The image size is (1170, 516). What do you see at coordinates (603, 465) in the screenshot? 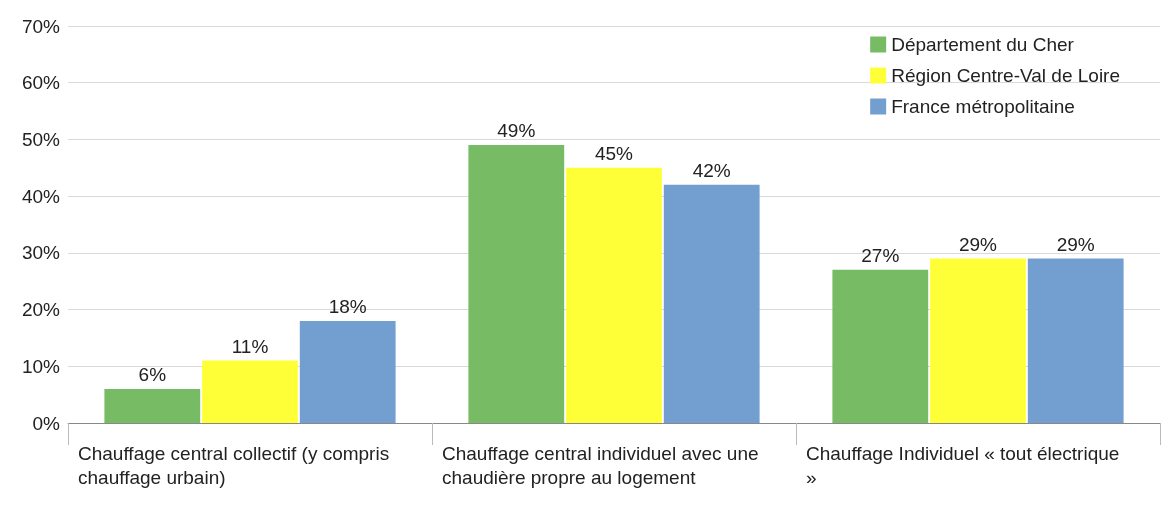
I see `x-tick-label: Chauffage central individuel avec une chaudière propre au logement` at bounding box center [603, 465].